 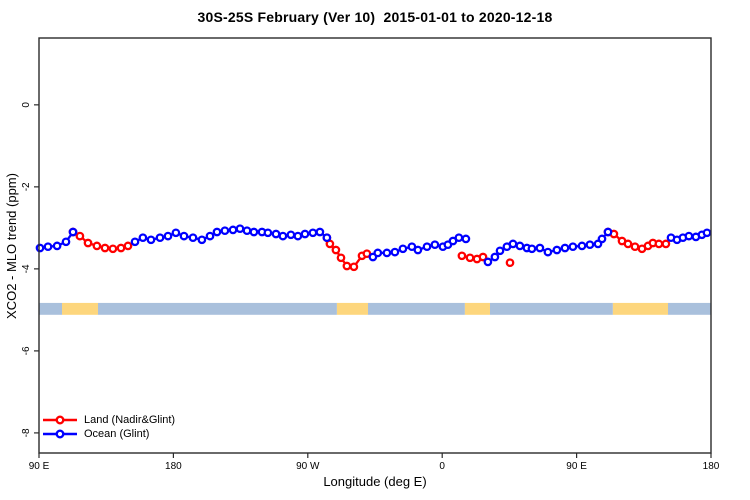 What do you see at coordinates (26, 268) in the screenshot?
I see `y-tick-label: -4` at bounding box center [26, 268].